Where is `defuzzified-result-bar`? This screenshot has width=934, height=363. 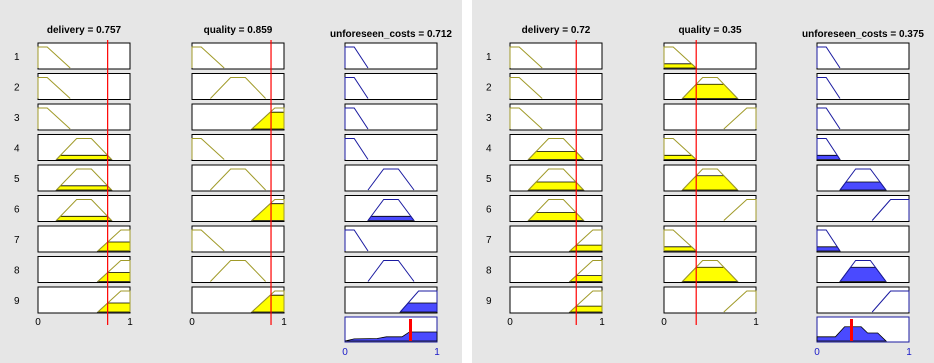
defuzzified-result-bar is located at coordinates (851, 330).